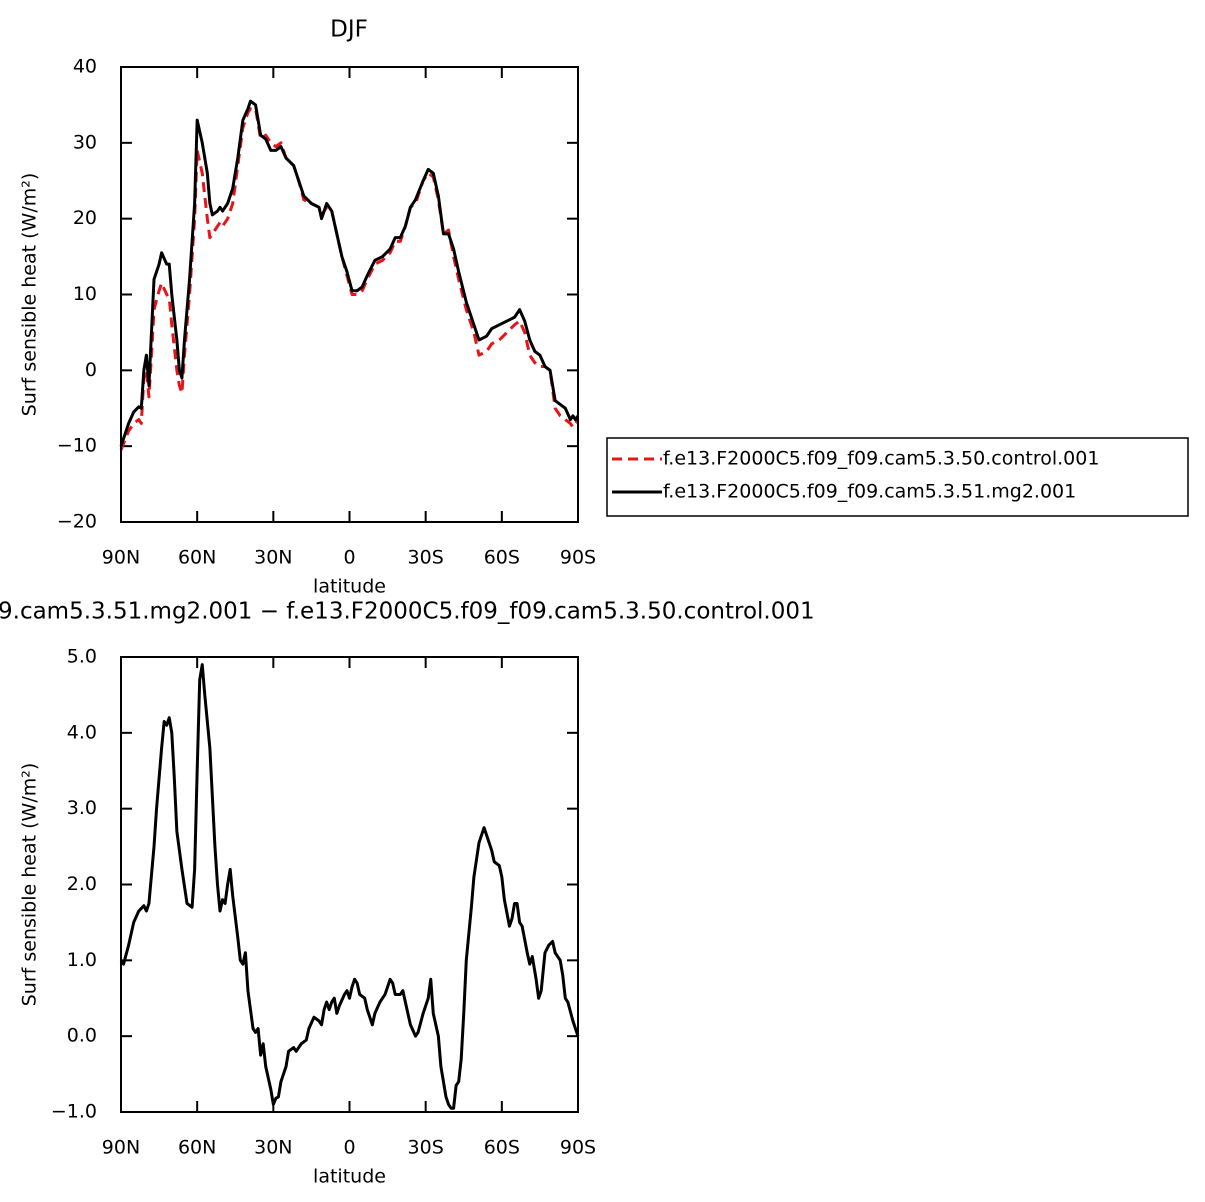 The height and width of the screenshot is (1202, 1205). Describe the element at coordinates (85, 294) in the screenshot. I see `y-tick-label: 10` at that location.